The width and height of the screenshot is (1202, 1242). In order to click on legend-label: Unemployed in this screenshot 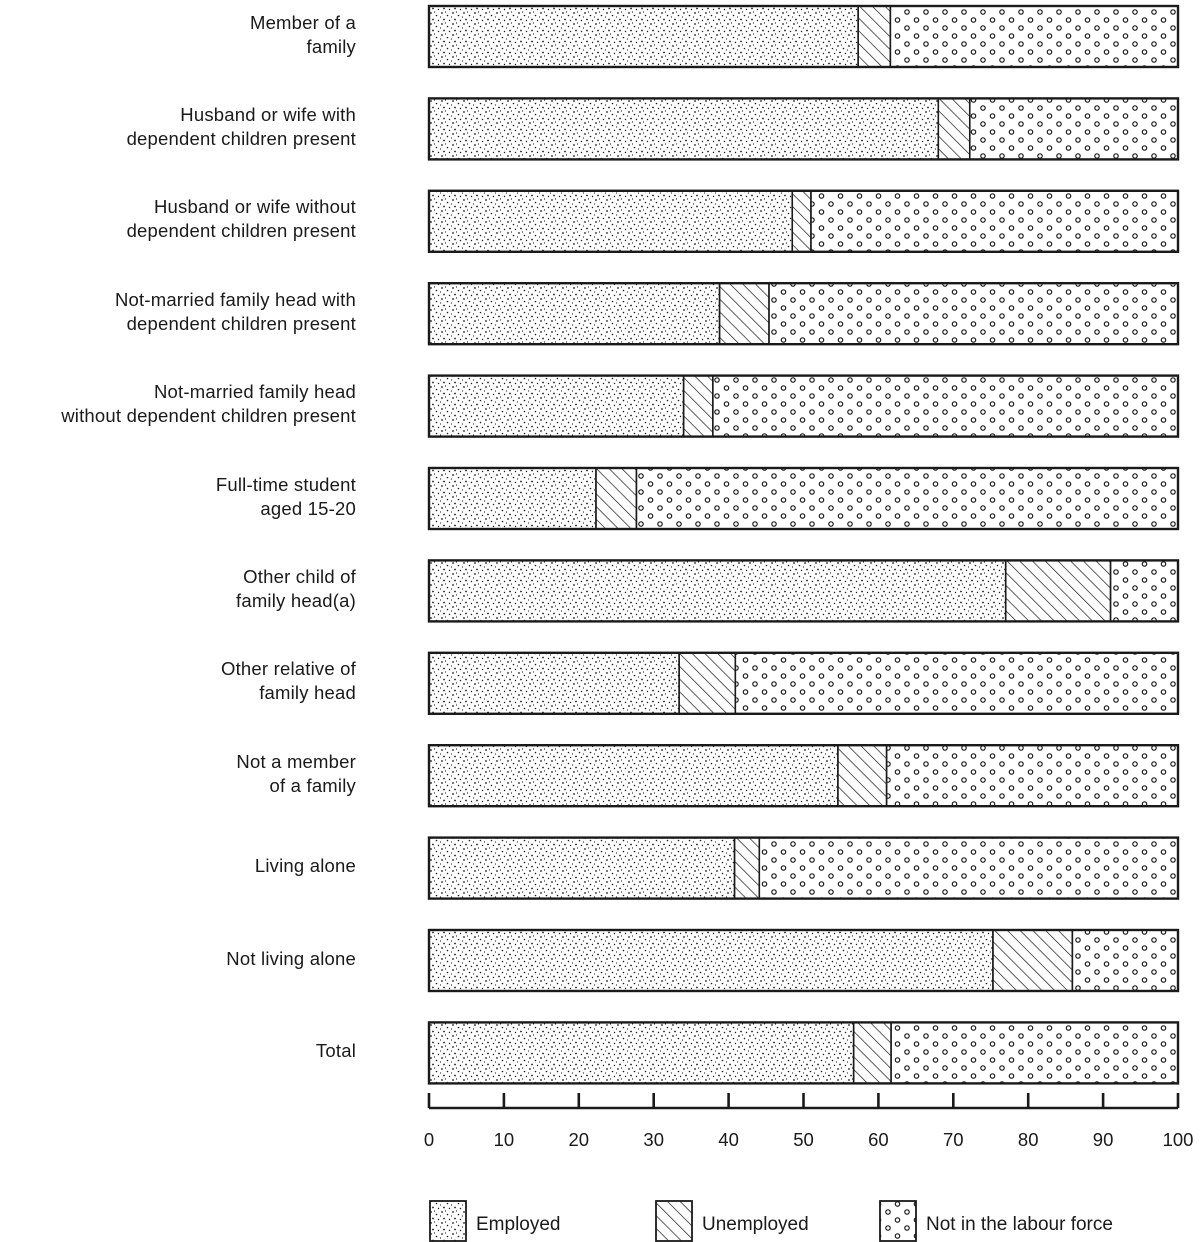, I will do `click(755, 1224)`.